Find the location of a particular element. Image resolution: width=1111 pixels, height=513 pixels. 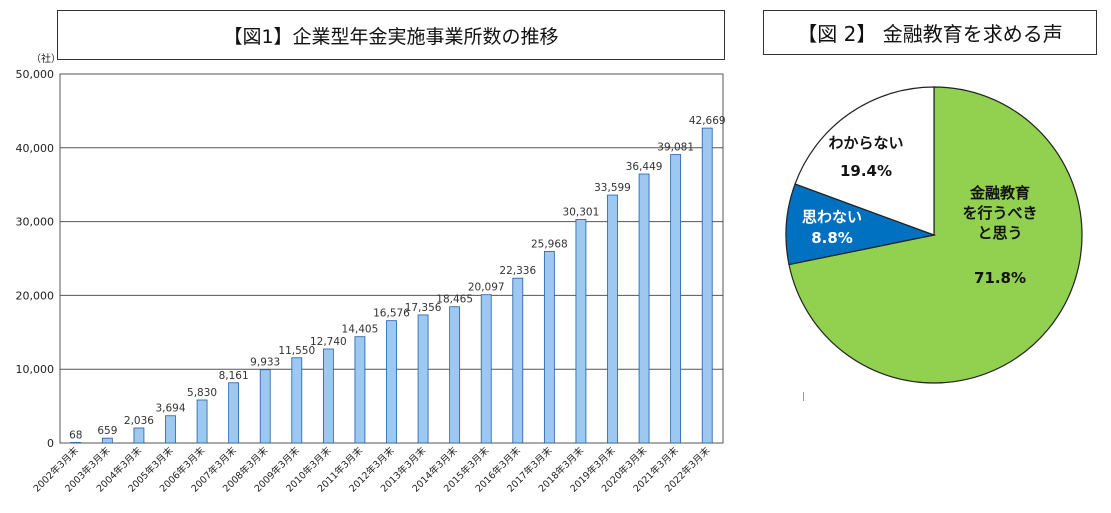

pie-slice-label: わからない is located at coordinates (865, 143).